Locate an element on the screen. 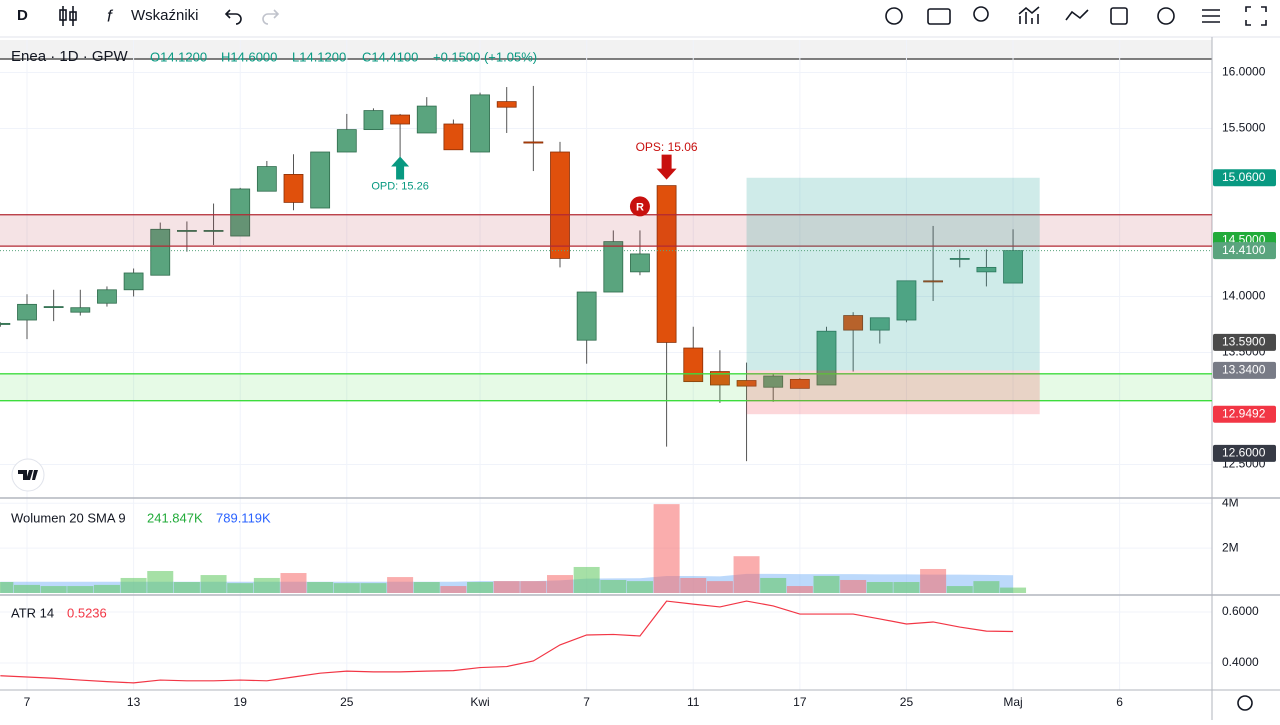  position-target is located at coordinates (893, 274).